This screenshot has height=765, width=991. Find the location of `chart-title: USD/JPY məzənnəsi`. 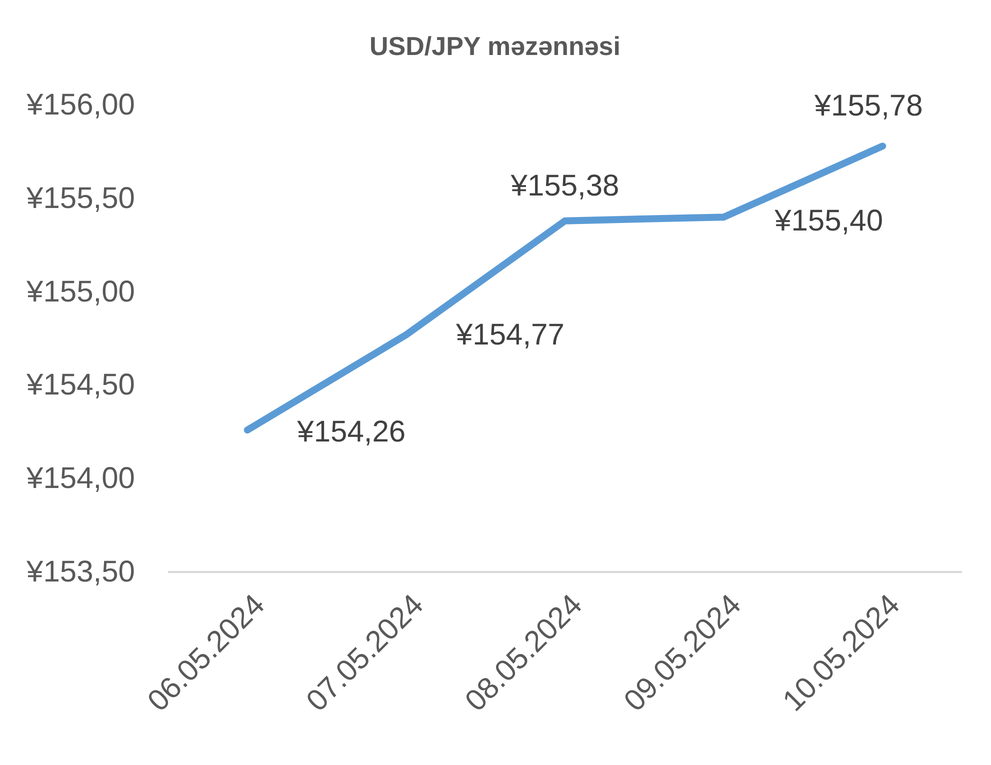

chart-title: USD/JPY məzənnəsi is located at coordinates (495, 46).